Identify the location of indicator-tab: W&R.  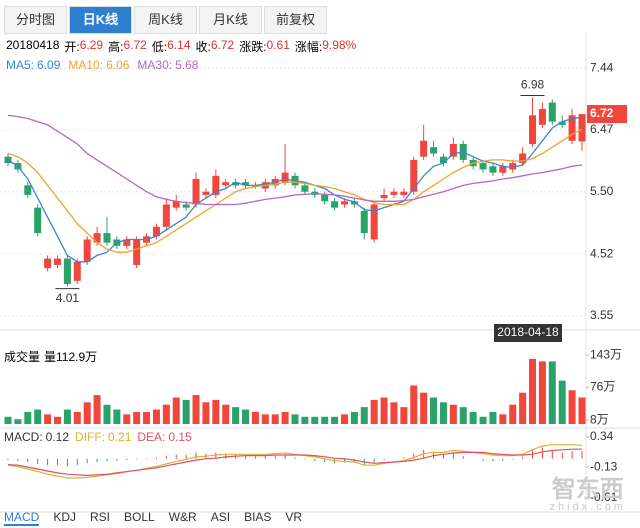
(182, 517).